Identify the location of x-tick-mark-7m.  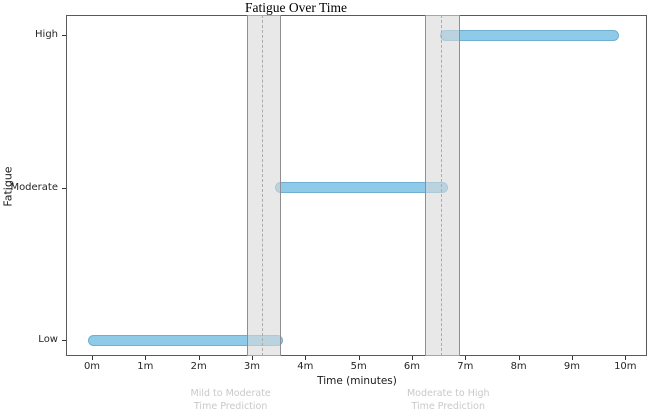
(466, 358).